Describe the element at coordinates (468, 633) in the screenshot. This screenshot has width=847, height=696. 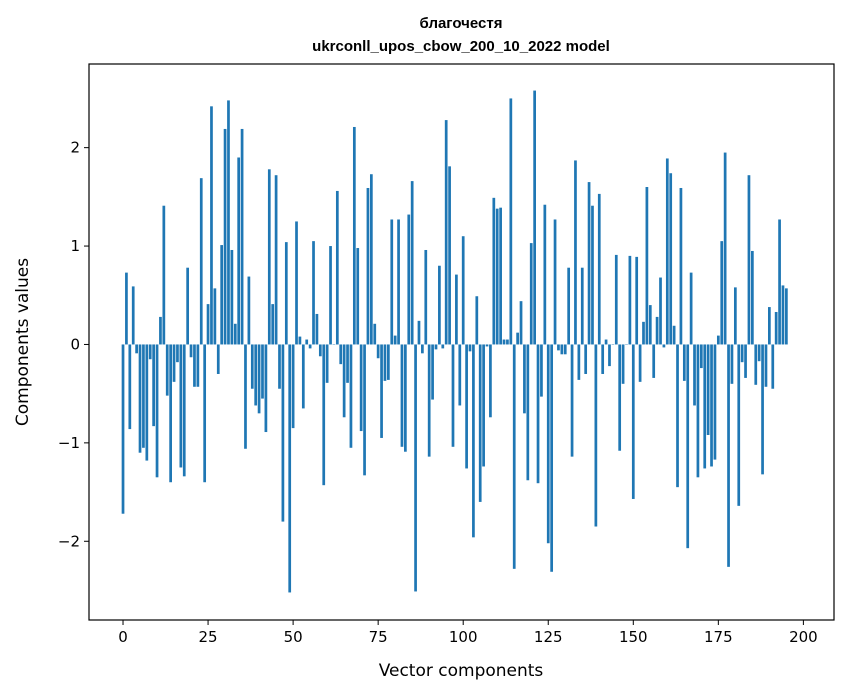
I see `x-axis-ticks: 0 25 50 75 100 125 150 175 200` at that location.